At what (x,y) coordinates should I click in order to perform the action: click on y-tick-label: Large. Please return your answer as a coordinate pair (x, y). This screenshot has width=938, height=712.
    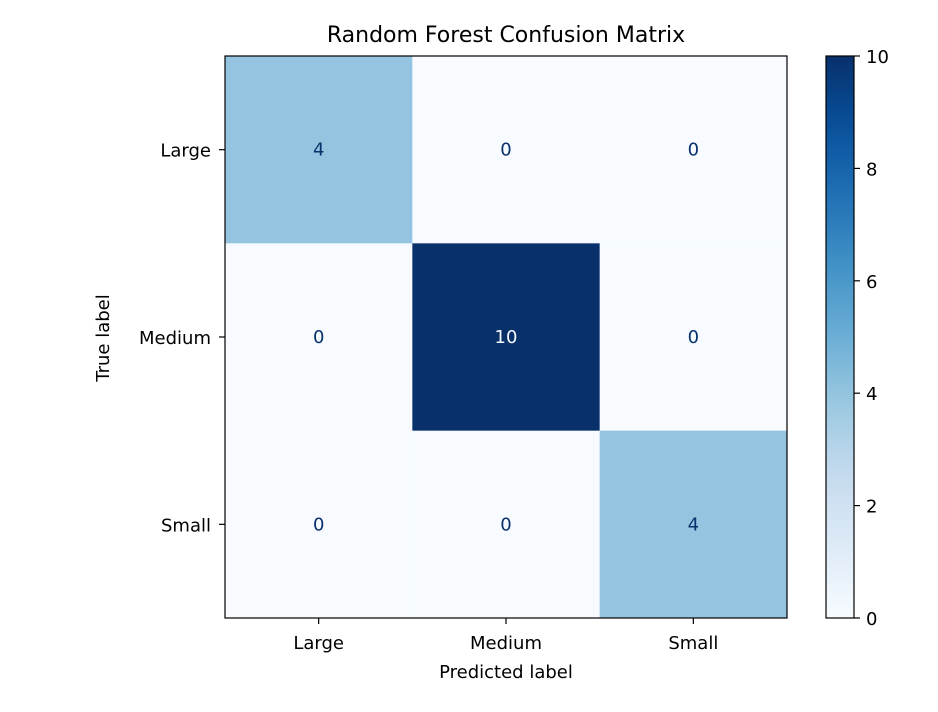
    Looking at the image, I should click on (185, 151).